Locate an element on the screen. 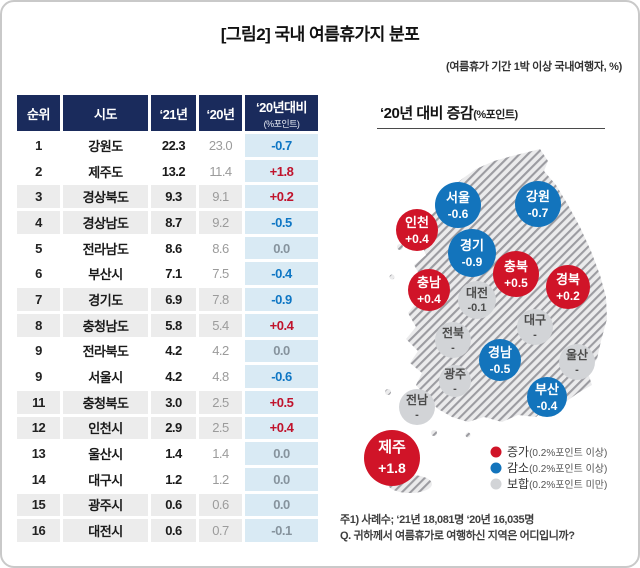 The height and width of the screenshot is (568, 640). y20-cell: 5.4 is located at coordinates (220, 325).